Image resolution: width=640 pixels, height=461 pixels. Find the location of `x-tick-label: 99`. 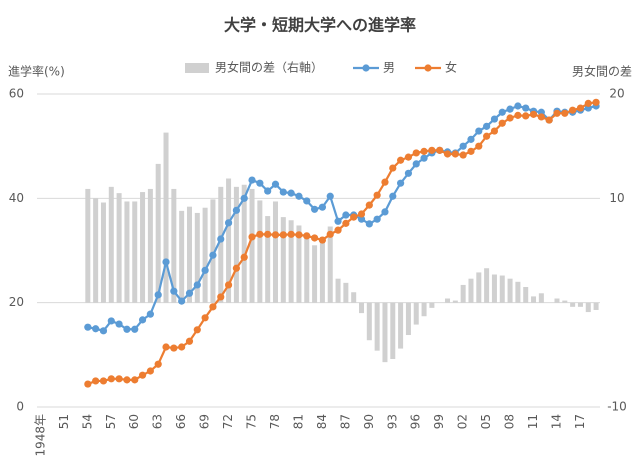

x-tick-label: 99 is located at coordinates (439, 421).